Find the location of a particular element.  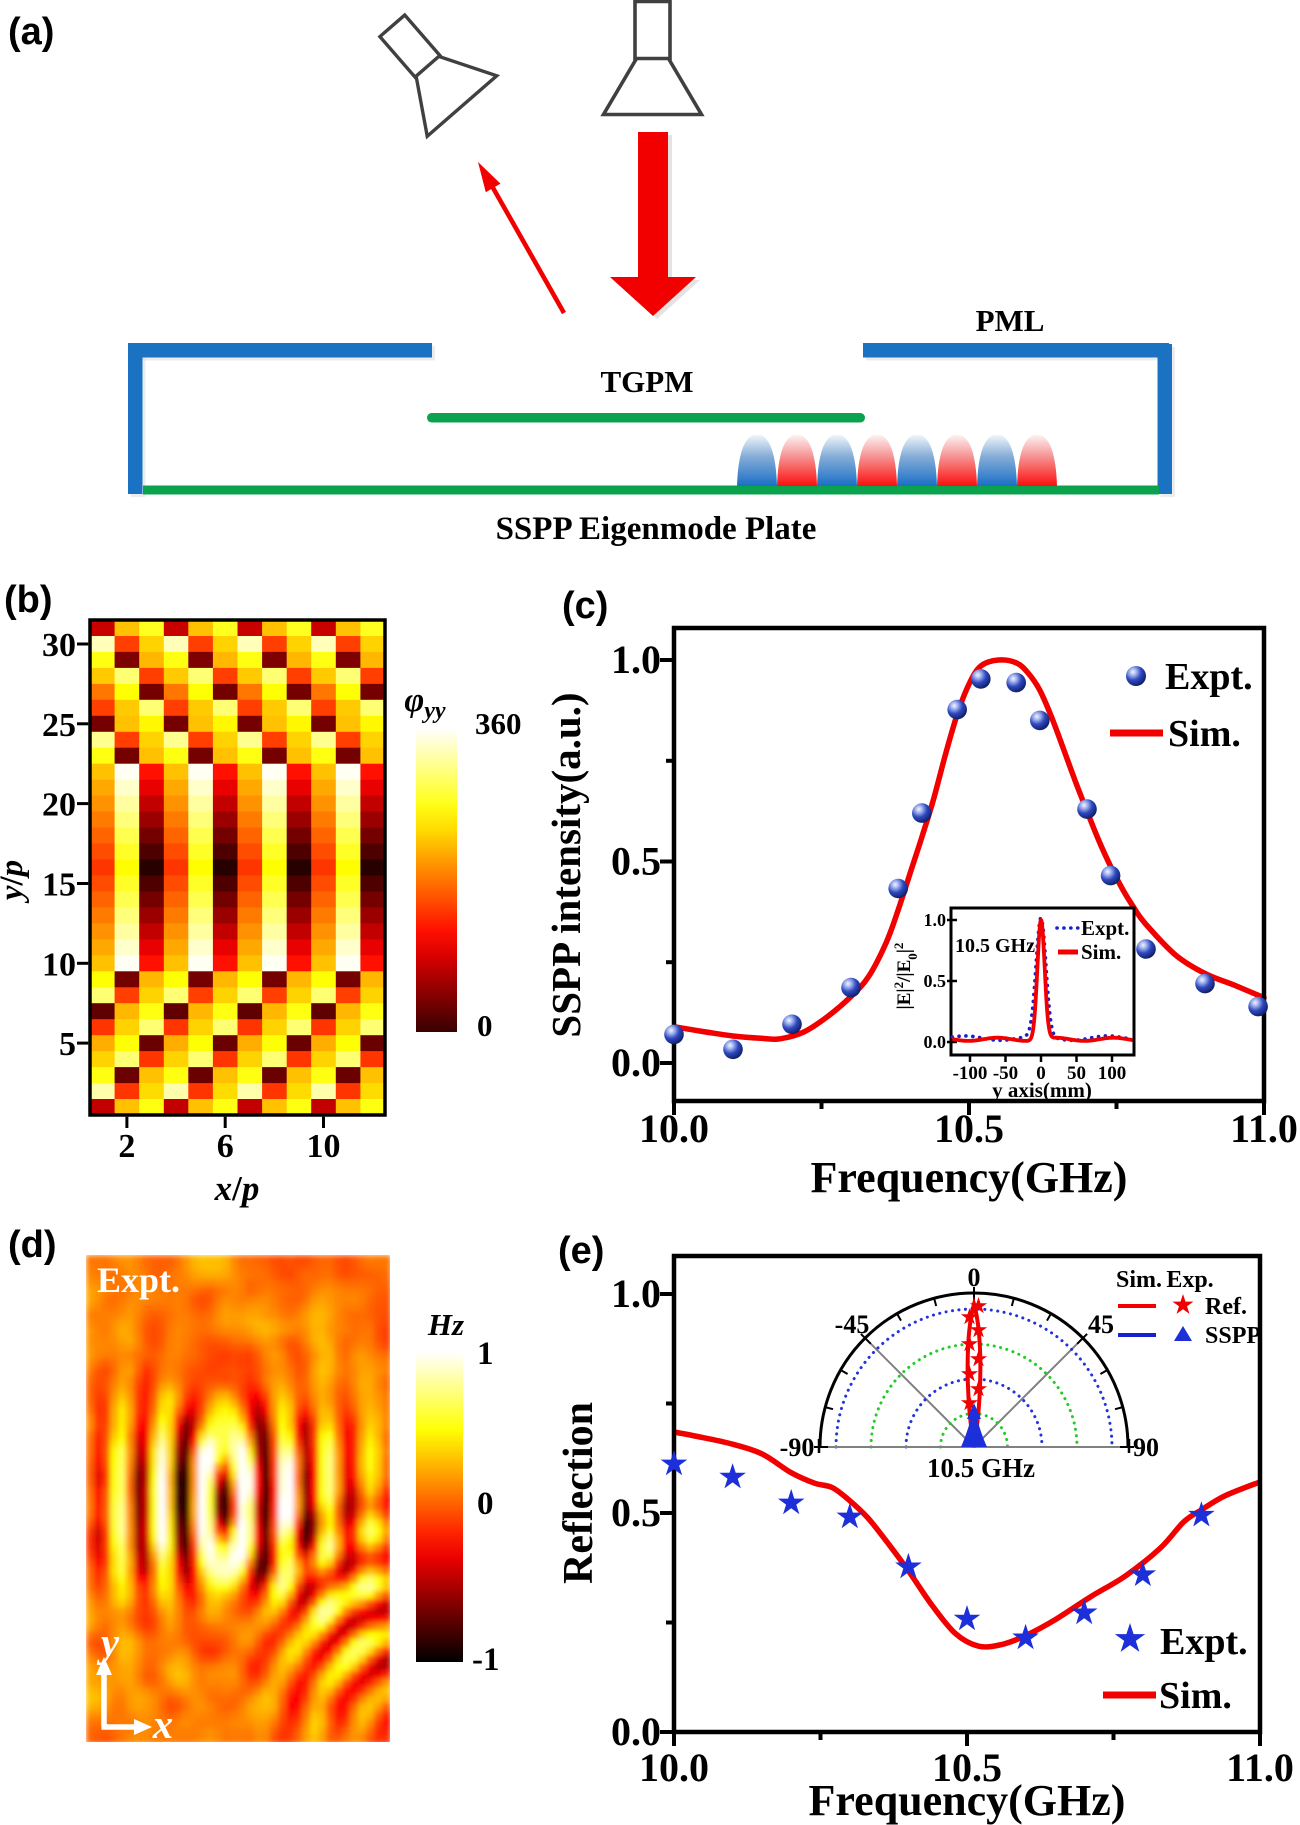

svg-text: 5 is located at coordinates (67, 1044).